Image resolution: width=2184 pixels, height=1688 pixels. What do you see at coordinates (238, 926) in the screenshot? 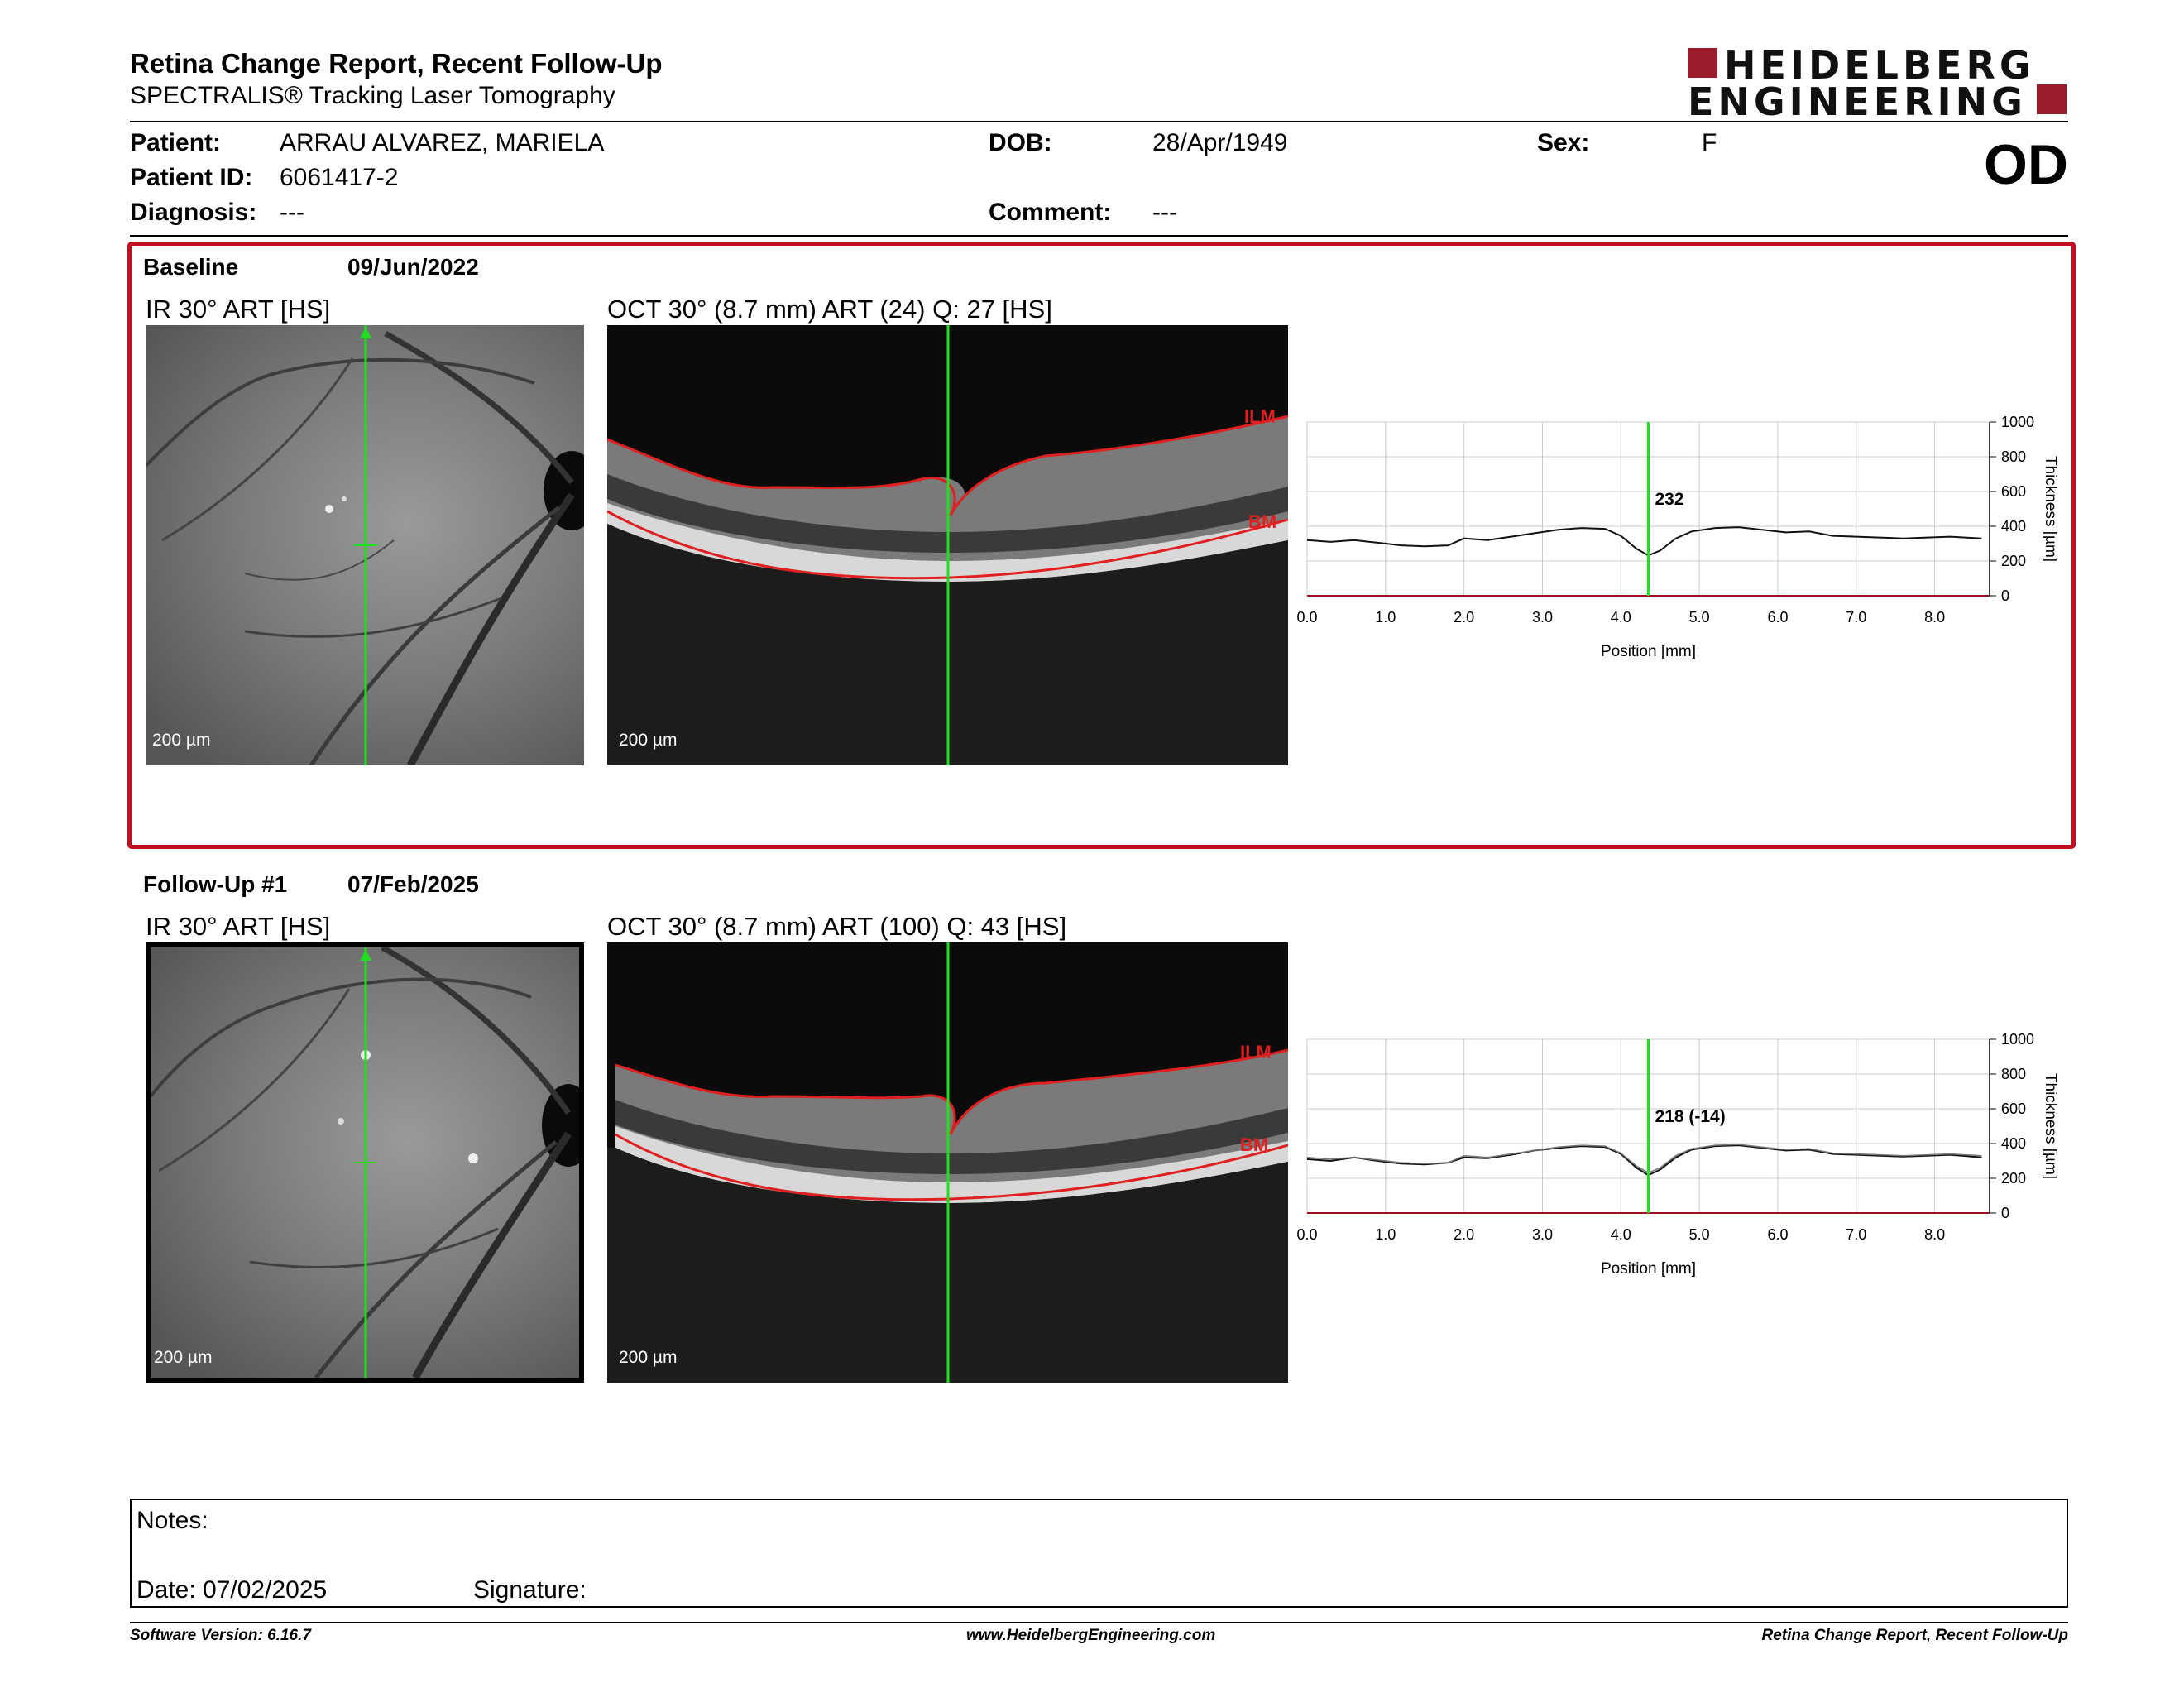
I see `followup-ir-label: IR 30° ART [HS]` at bounding box center [238, 926].